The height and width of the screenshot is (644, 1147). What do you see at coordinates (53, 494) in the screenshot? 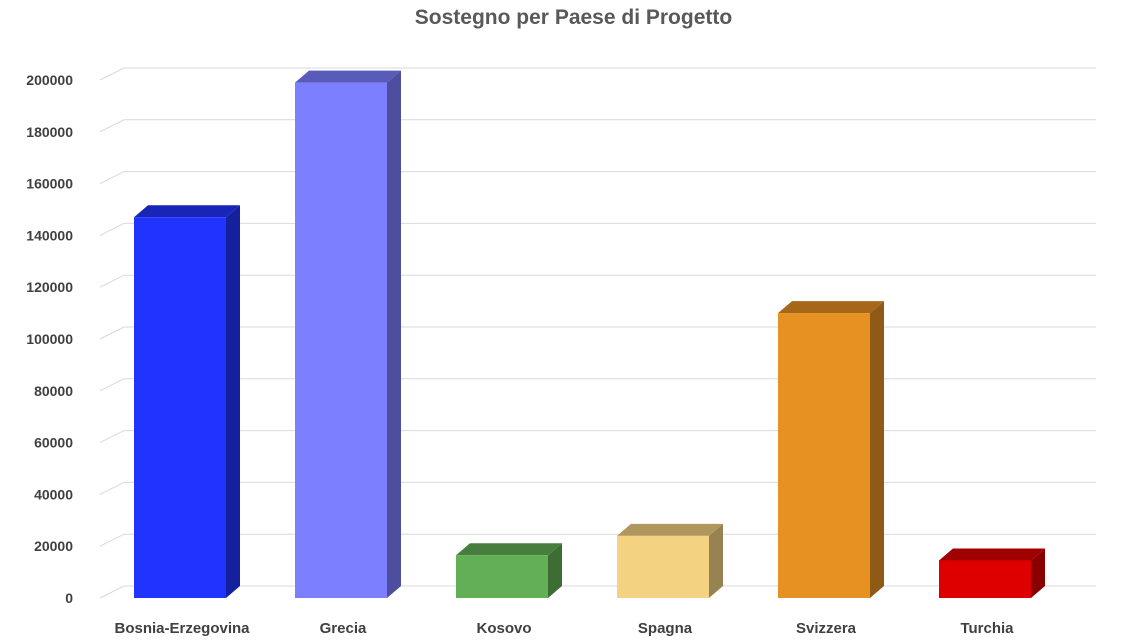
I see `y-tick-label: 40000` at bounding box center [53, 494].